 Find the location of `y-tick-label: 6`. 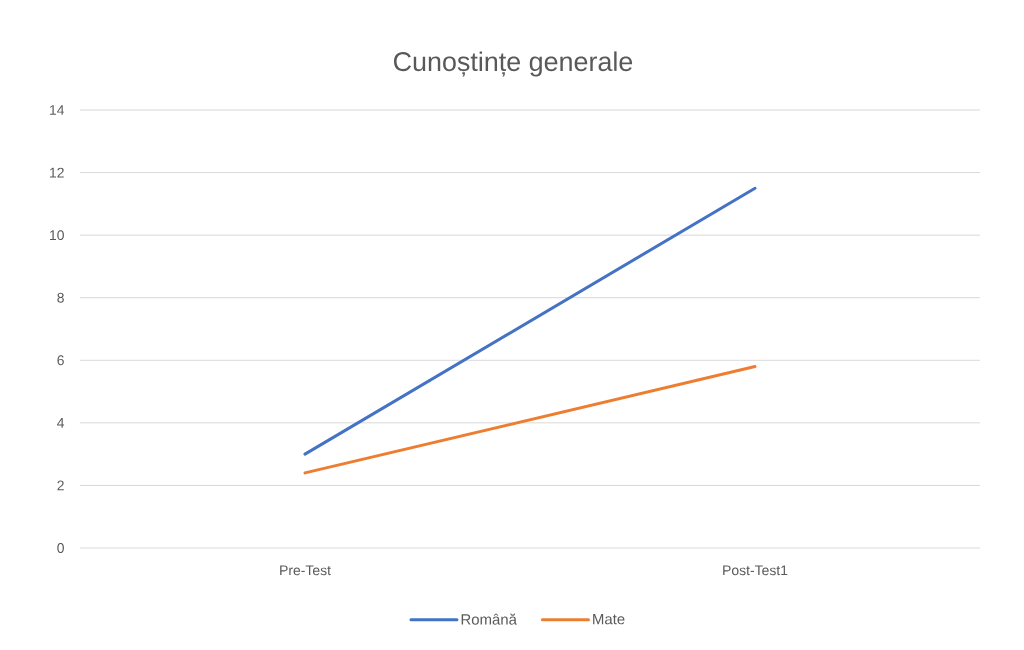

y-tick-label: 6 is located at coordinates (60, 360).